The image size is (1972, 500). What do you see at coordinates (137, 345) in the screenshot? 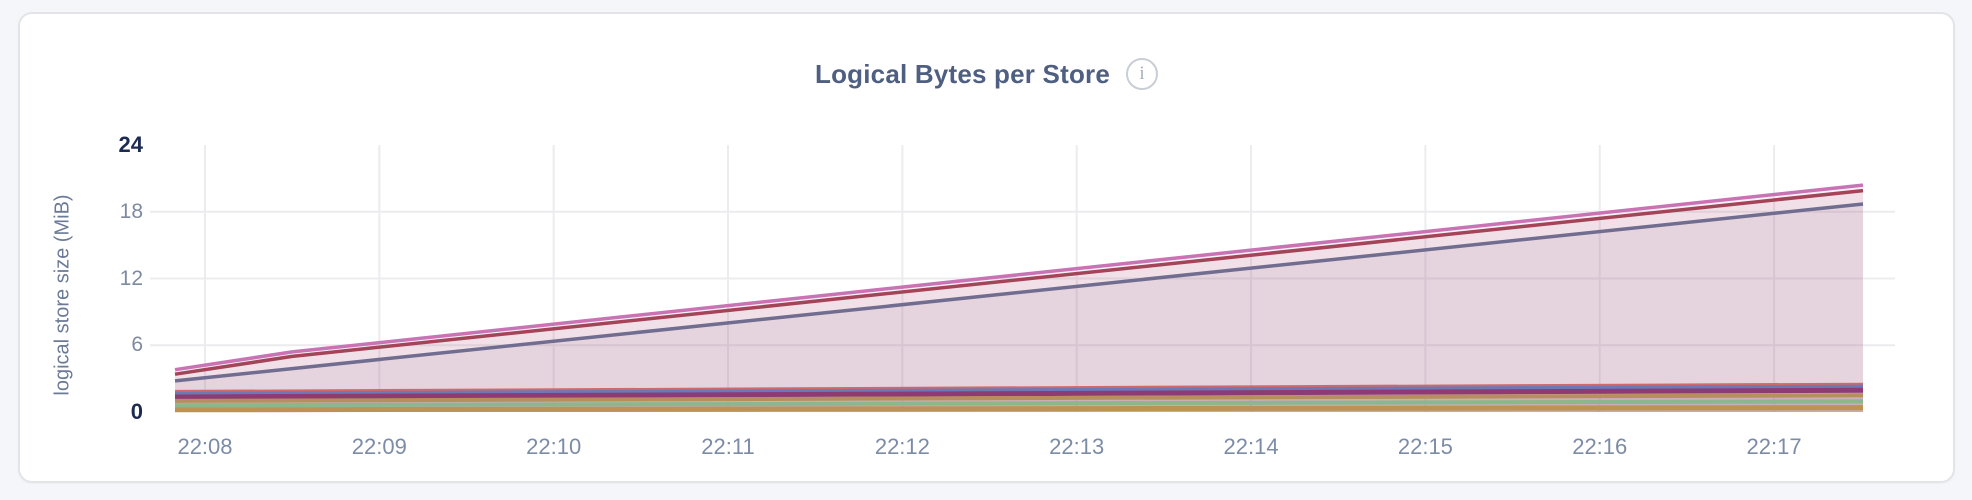
I see `y-axis-tick: 6` at bounding box center [137, 345].